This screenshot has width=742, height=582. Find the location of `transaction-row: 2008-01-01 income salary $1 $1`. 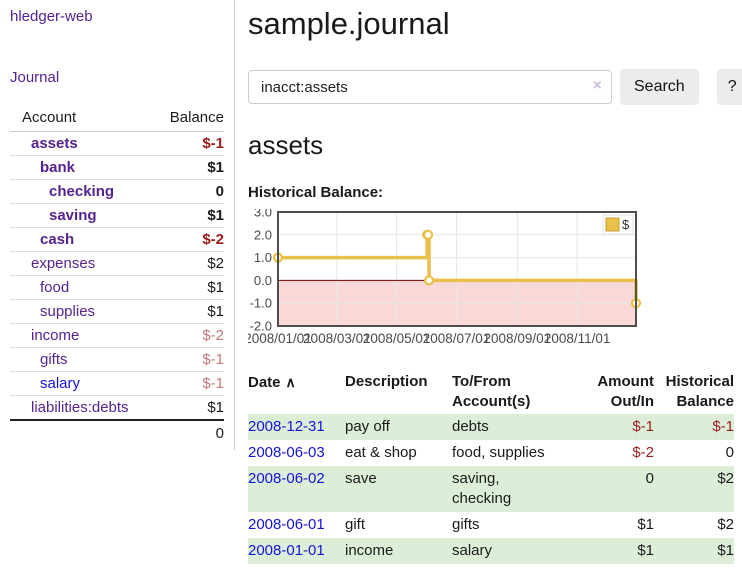

transaction-row: 2008-01-01 income salary $1 $1 is located at coordinates (491, 551).